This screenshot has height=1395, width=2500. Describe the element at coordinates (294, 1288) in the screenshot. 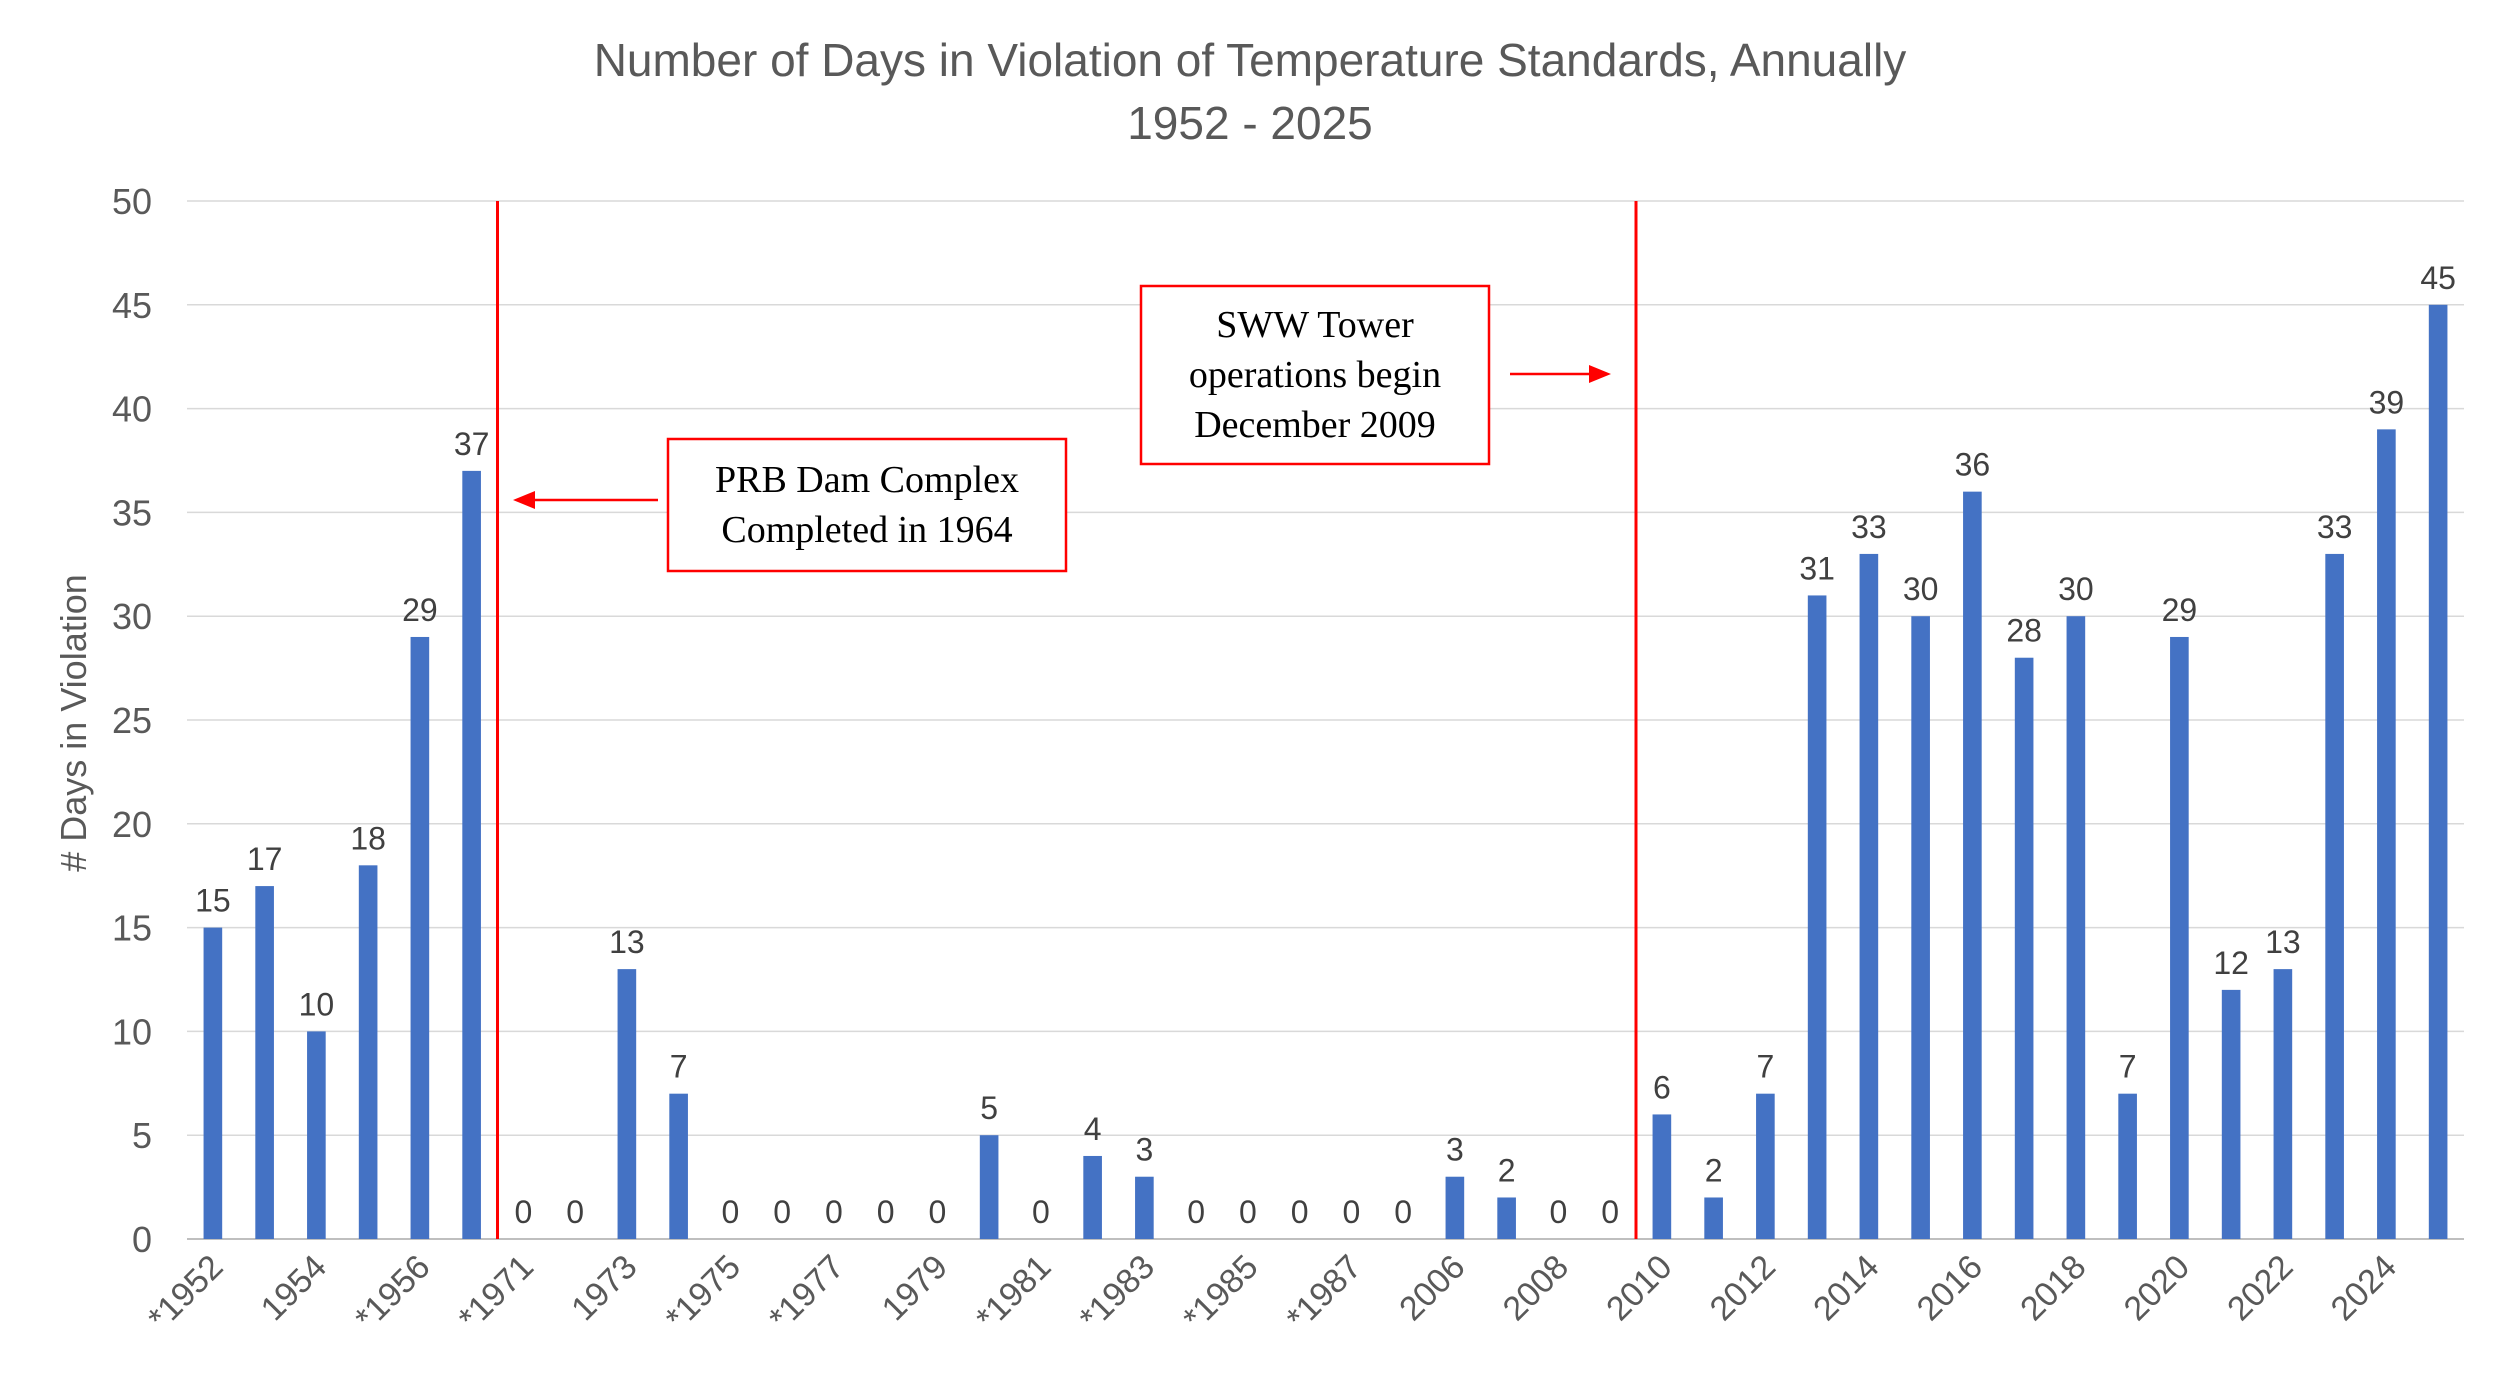

I see `x-tick-label: 1954` at that location.